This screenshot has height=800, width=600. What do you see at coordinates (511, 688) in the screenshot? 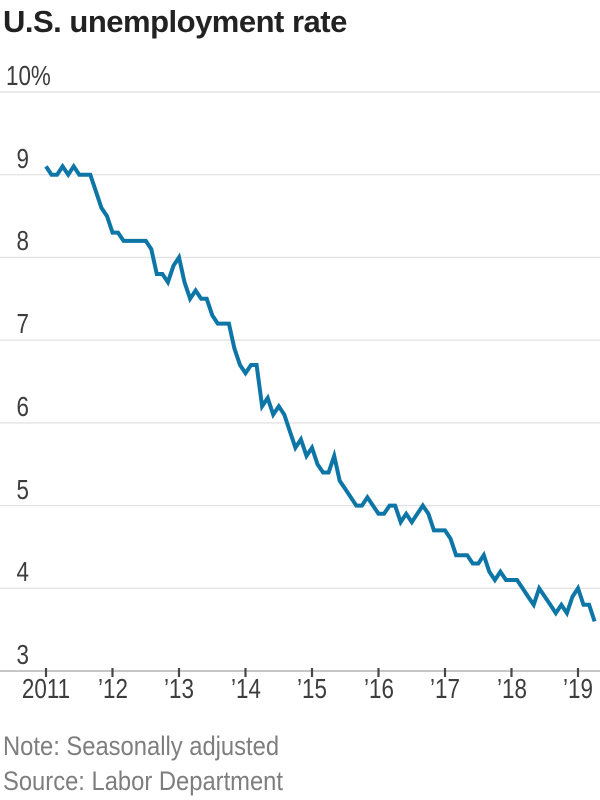
I see `x-axis-label-18: ’18` at bounding box center [511, 688].